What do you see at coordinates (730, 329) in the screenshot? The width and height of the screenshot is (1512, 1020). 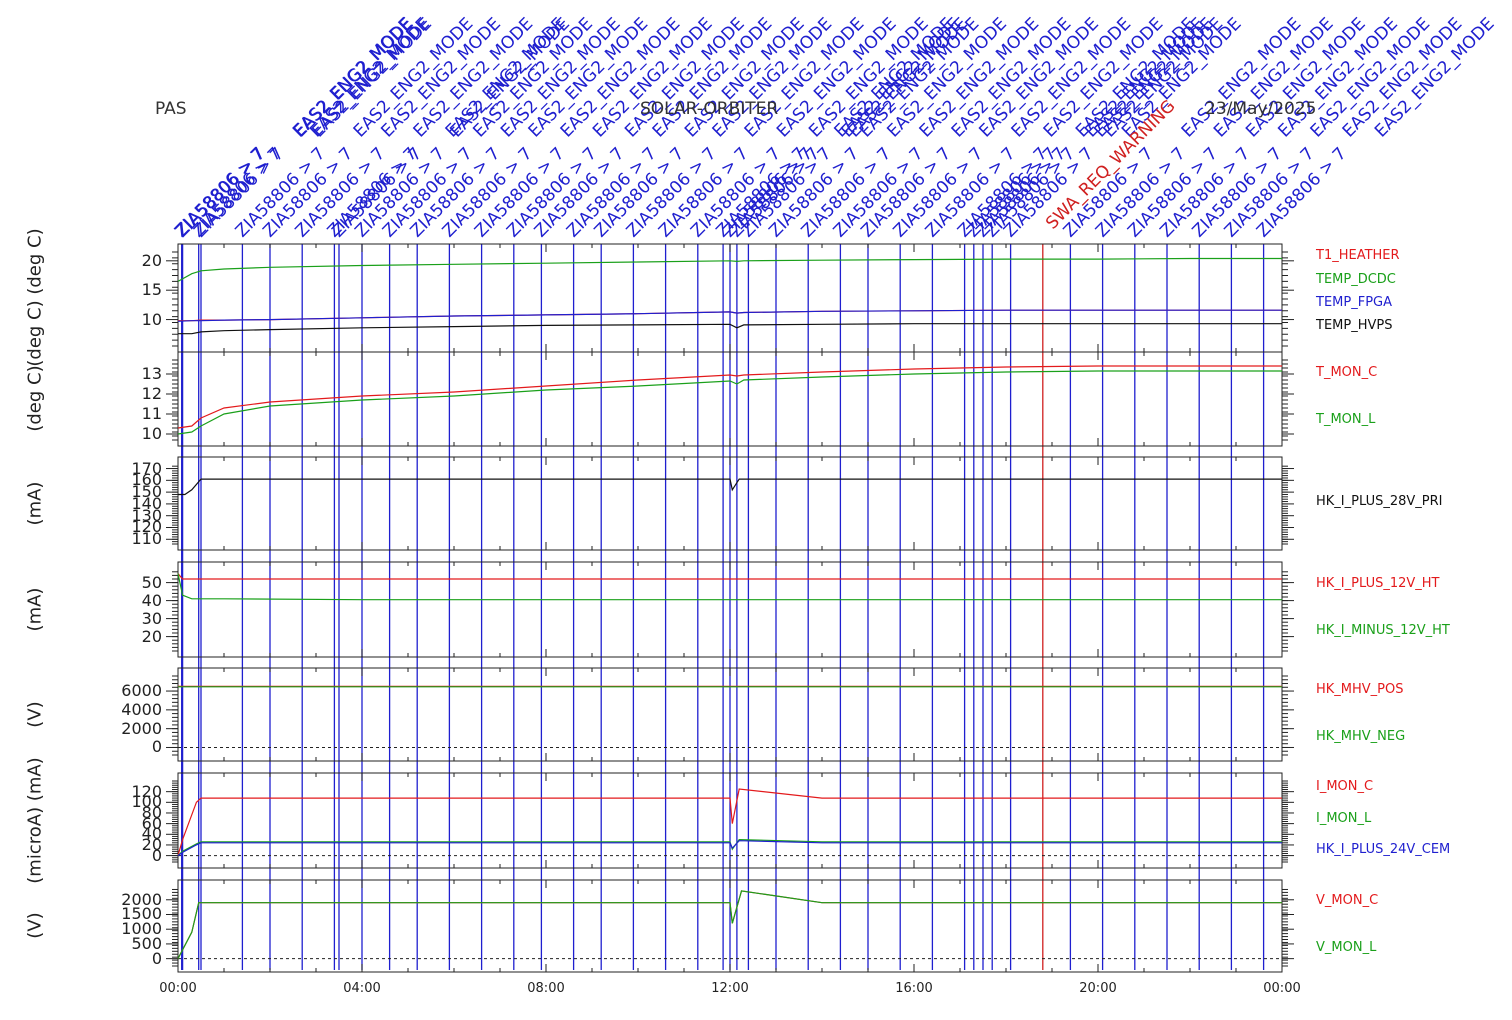 I see `series-line-temp-hvps` at bounding box center [730, 329].